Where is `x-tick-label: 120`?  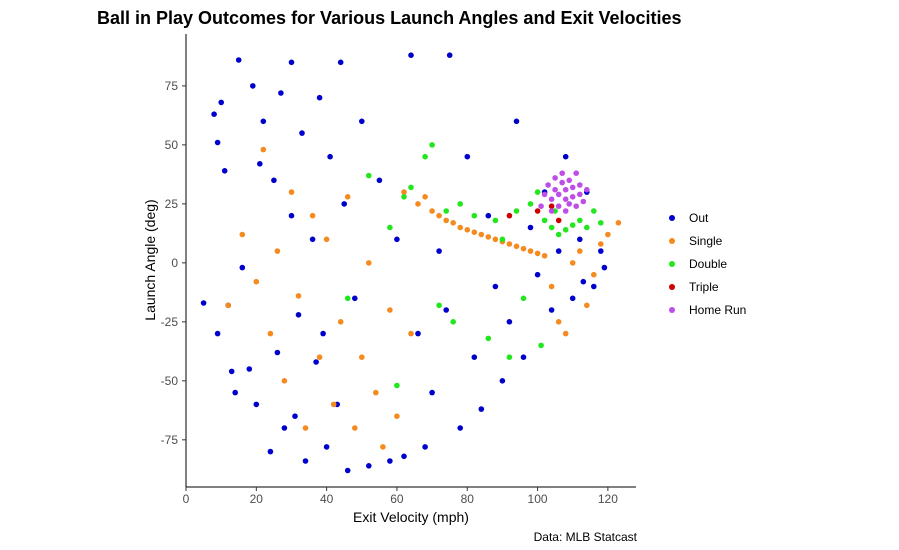
x-tick-label: 120 is located at coordinates (608, 499).